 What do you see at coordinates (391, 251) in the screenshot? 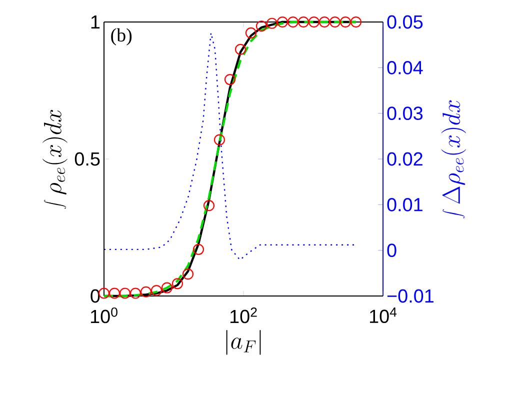
I see `y2-tick-label: 0` at bounding box center [391, 251].